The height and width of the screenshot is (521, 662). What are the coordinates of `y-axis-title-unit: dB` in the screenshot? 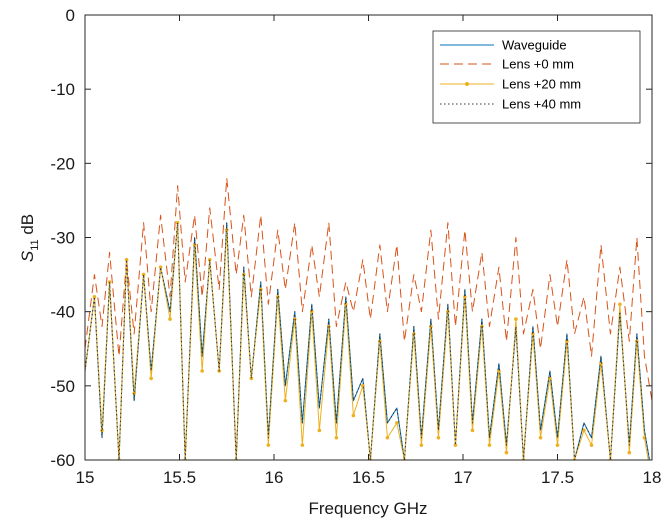 It's located at (27, 227).